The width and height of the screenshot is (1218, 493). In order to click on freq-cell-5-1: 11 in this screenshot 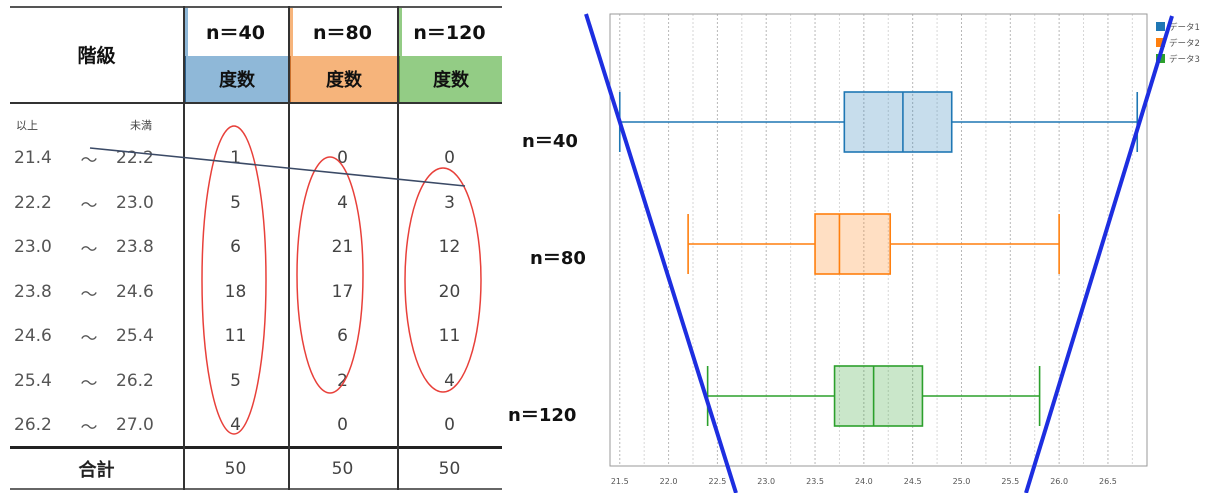, I will do `click(235, 336)`.